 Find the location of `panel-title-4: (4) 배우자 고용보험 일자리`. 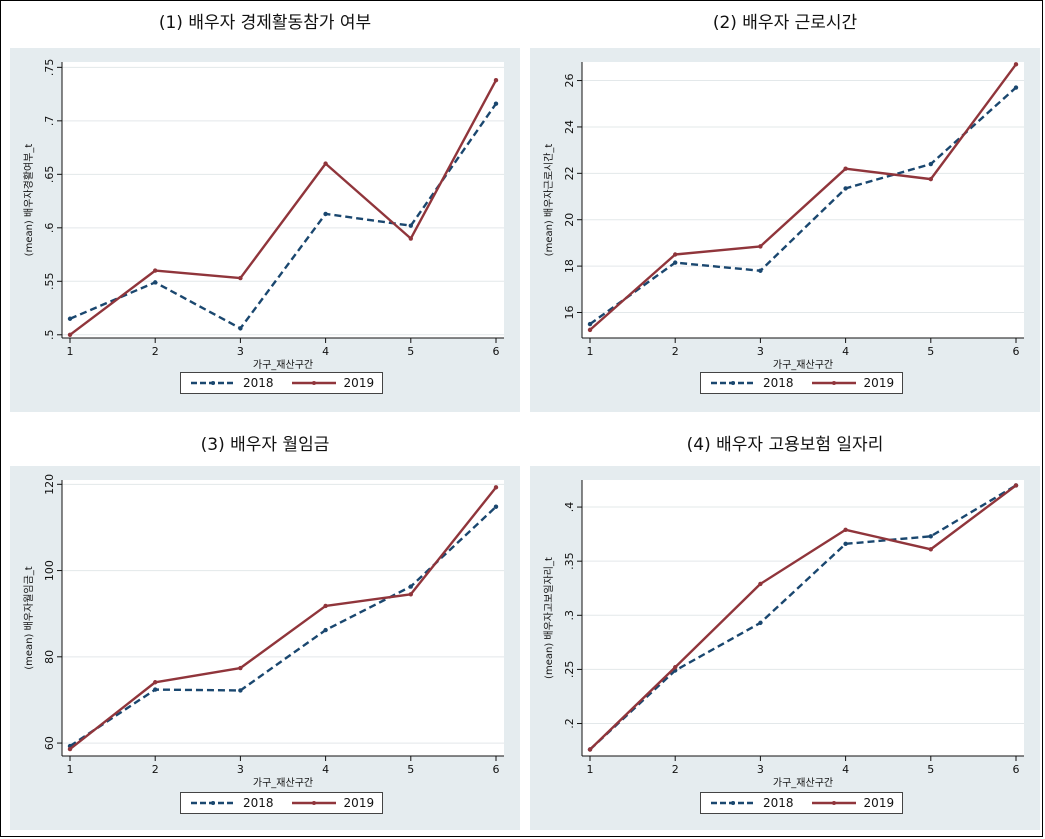

panel-title-4: (4) 배우자 고용보험 일자리 is located at coordinates (785, 445).